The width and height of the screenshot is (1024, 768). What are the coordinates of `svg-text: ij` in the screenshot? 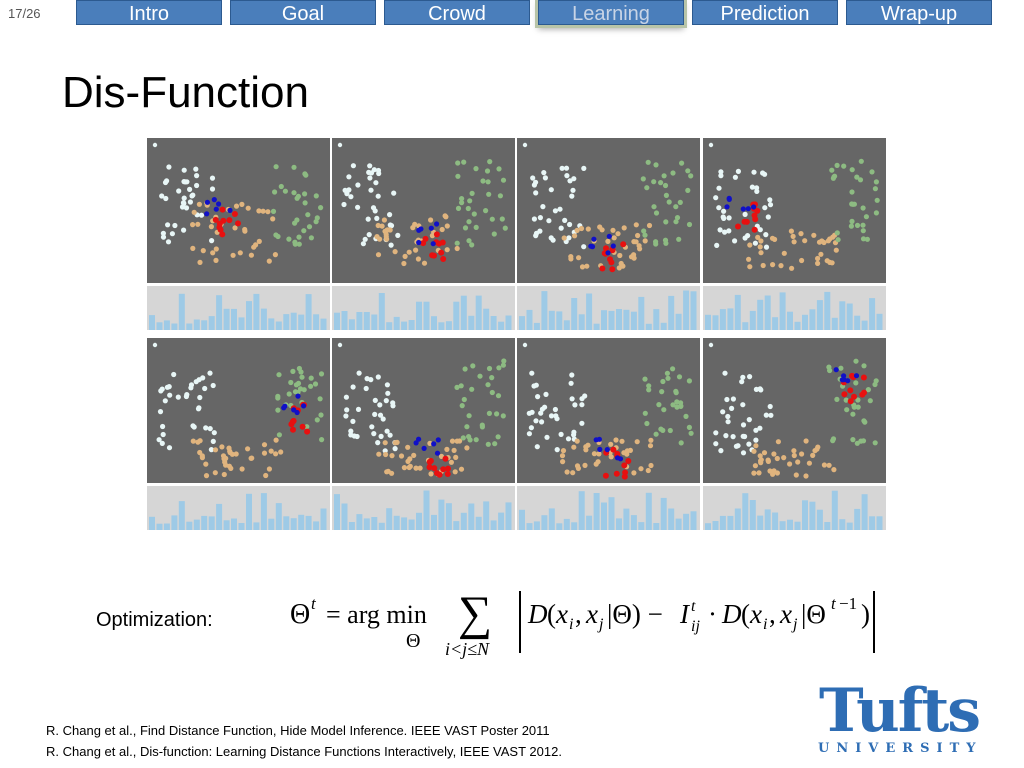 It's located at (695, 626).